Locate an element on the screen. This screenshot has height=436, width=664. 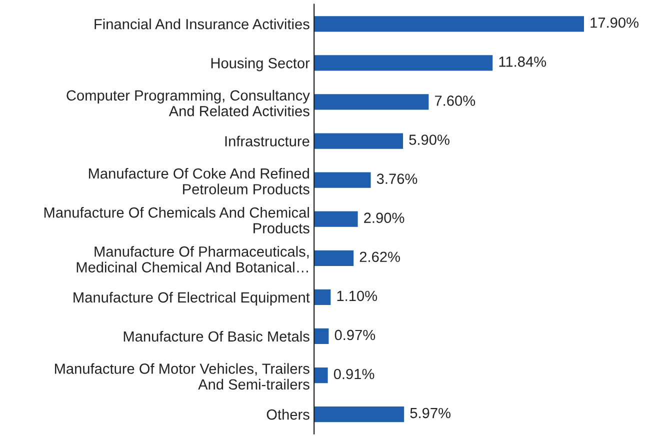
data-label: 17.90% is located at coordinates (614, 22).